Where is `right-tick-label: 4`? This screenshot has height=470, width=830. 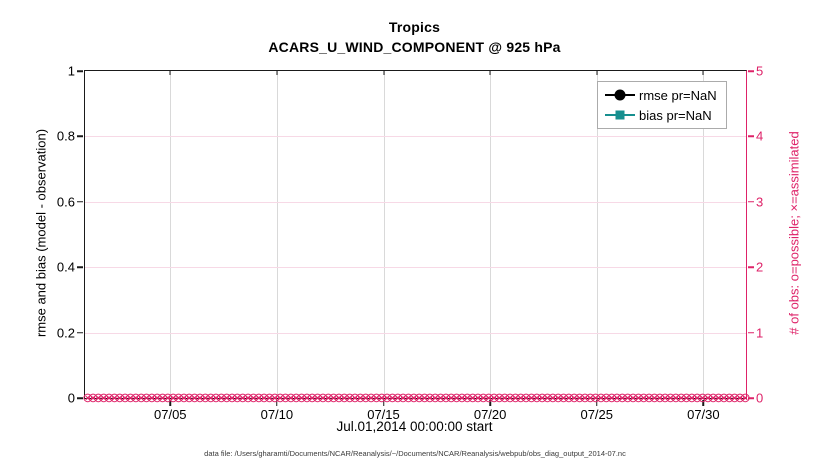
right-tick-label: 4 is located at coordinates (760, 136).